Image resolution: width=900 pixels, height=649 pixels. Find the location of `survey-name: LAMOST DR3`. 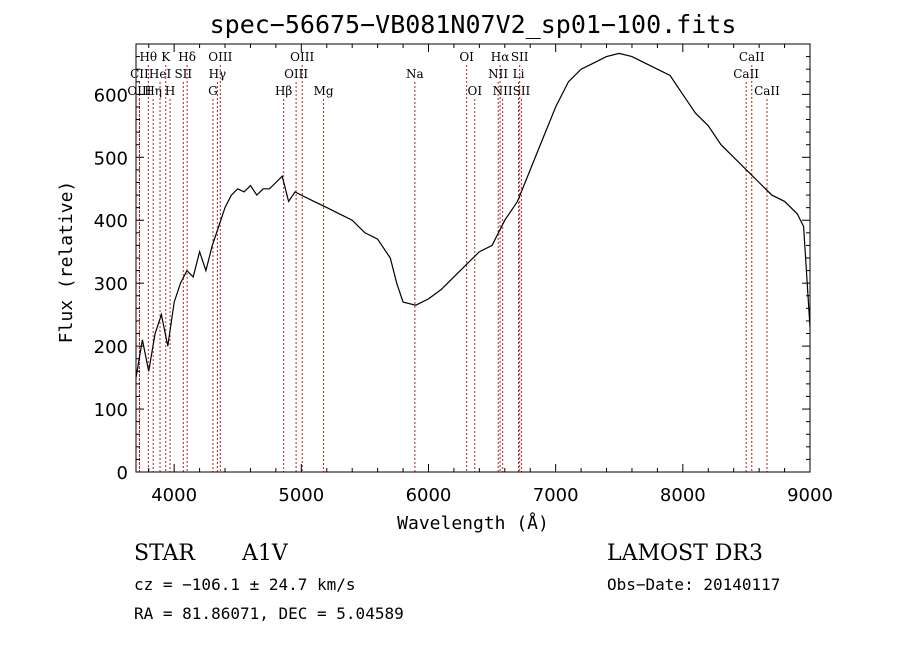

survey-name: LAMOST DR3 is located at coordinates (685, 553).